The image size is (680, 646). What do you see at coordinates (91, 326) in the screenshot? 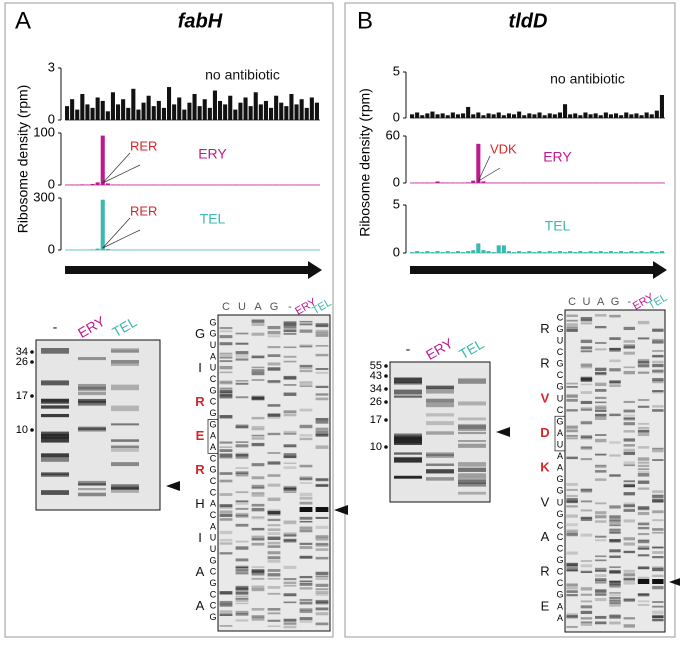
I see `lane-label: ERY` at bounding box center [91, 326].